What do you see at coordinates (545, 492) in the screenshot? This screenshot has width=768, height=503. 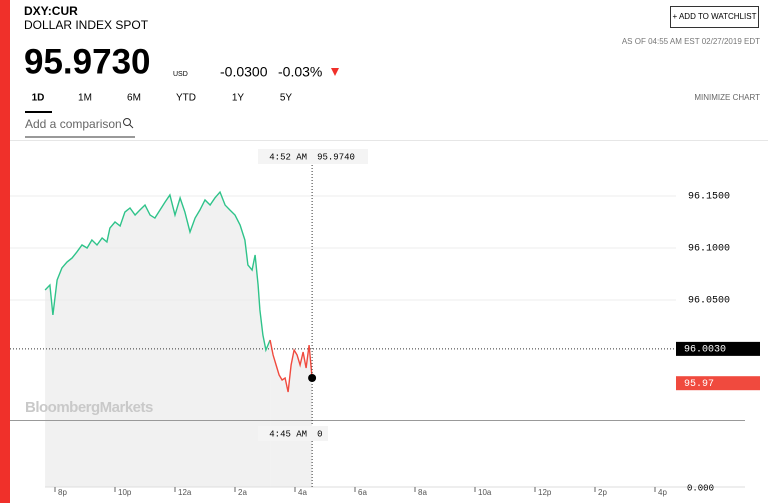 I see `x-tick-label: 12p` at bounding box center [545, 492].